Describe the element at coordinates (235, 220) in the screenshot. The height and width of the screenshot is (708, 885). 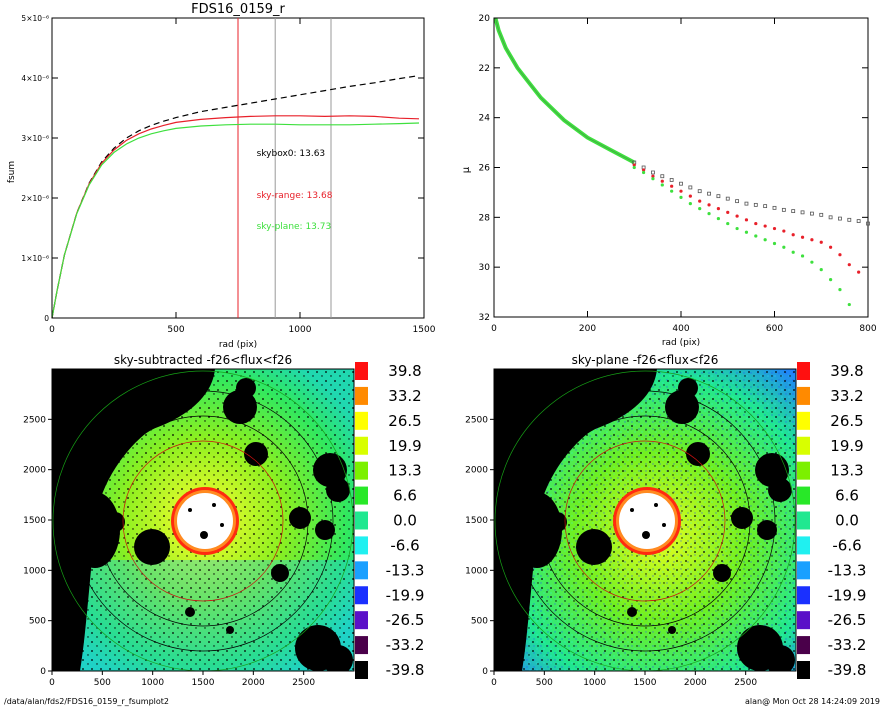
I see `fsum-series-sky-plane` at that location.